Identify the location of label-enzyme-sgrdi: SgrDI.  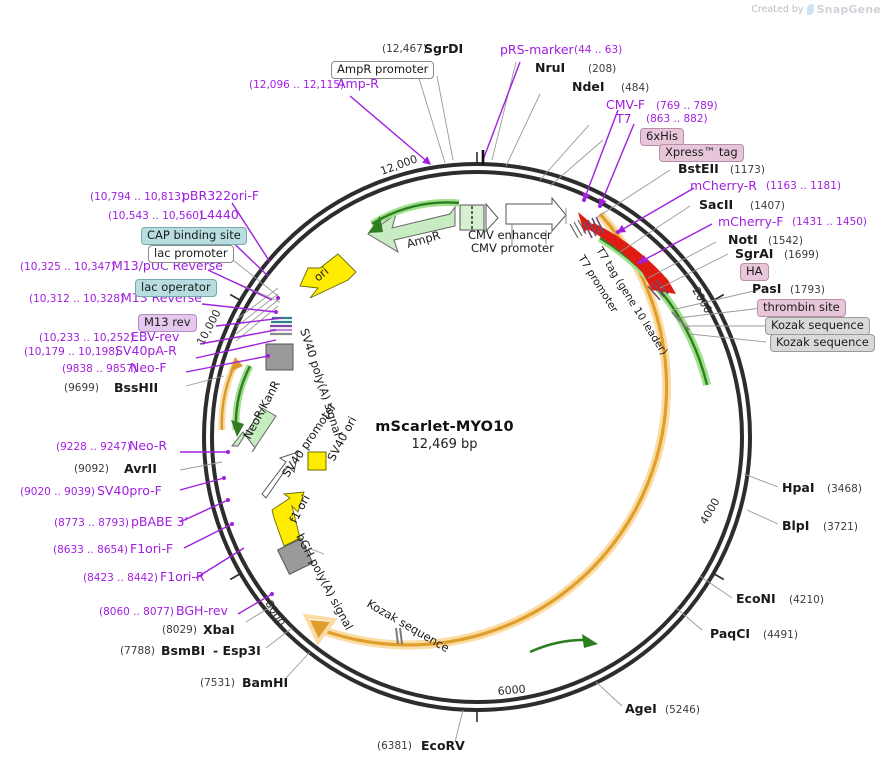
(444, 48).